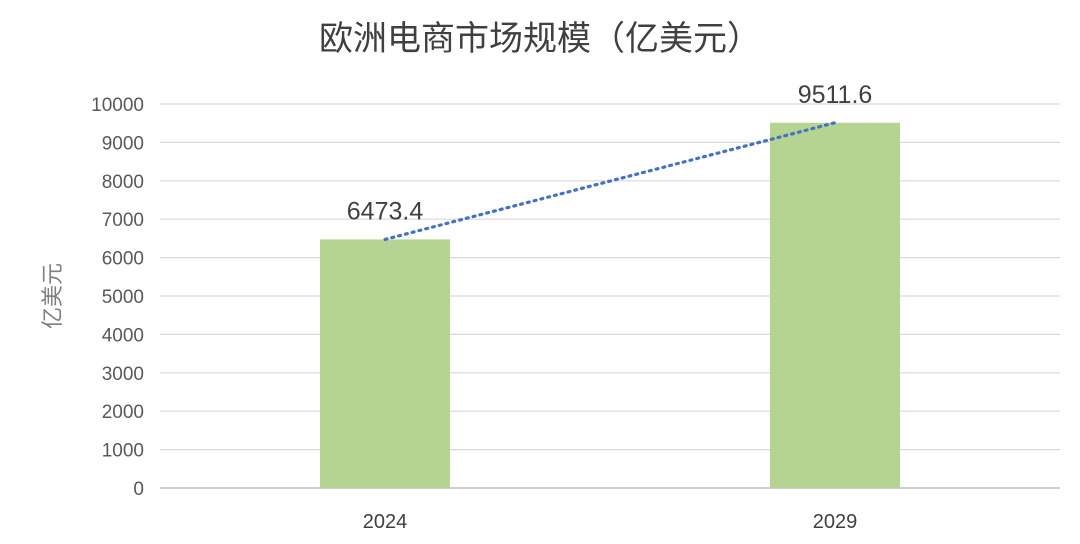 The width and height of the screenshot is (1080, 544). What do you see at coordinates (385, 522) in the screenshot?
I see `x-tick-label: 2024` at bounding box center [385, 522].